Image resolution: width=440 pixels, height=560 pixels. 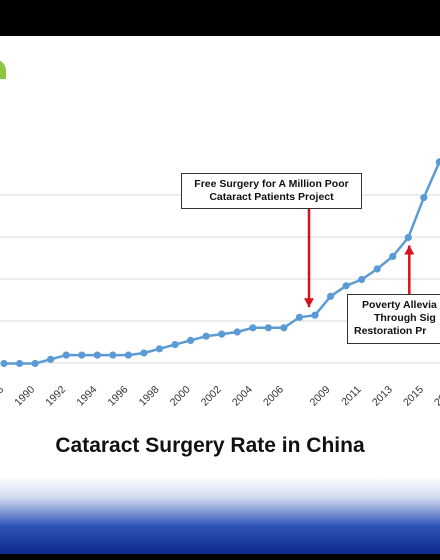 What do you see at coordinates (220, 557) in the screenshot?
I see `bottom-bar` at bounding box center [220, 557].